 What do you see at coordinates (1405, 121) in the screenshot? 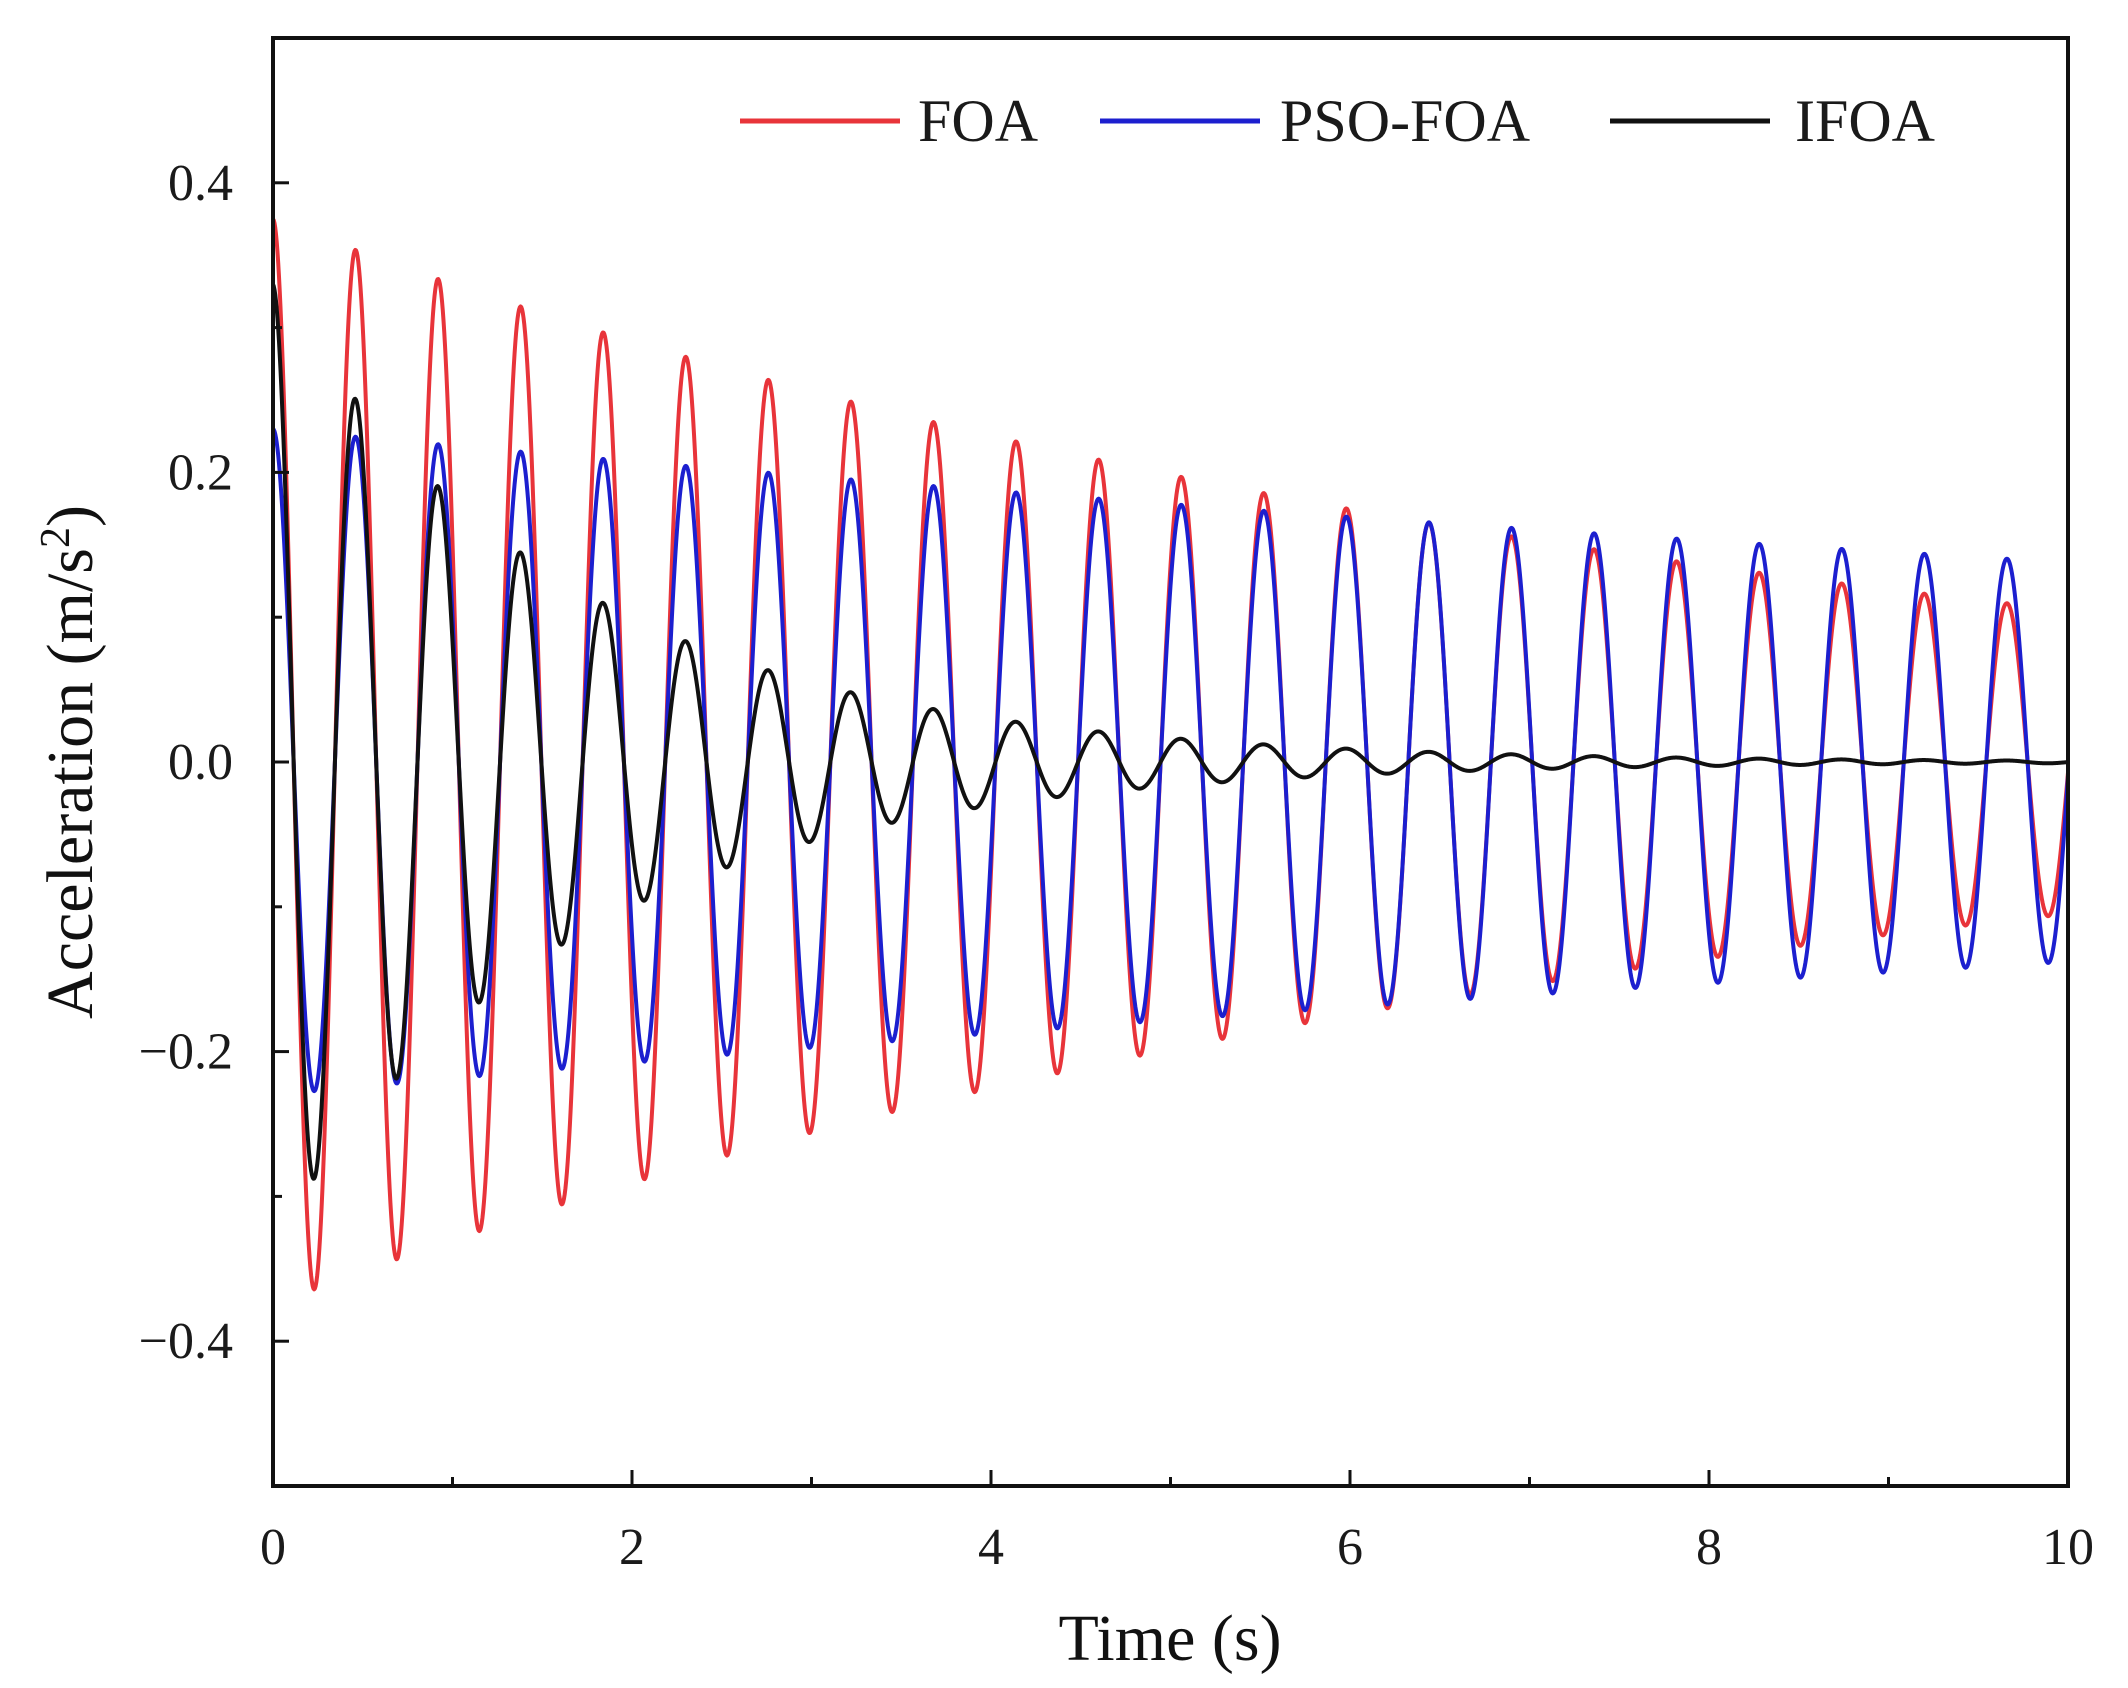
I see `legend-label-pso-foa: PSO-FOA` at bounding box center [1405, 121].